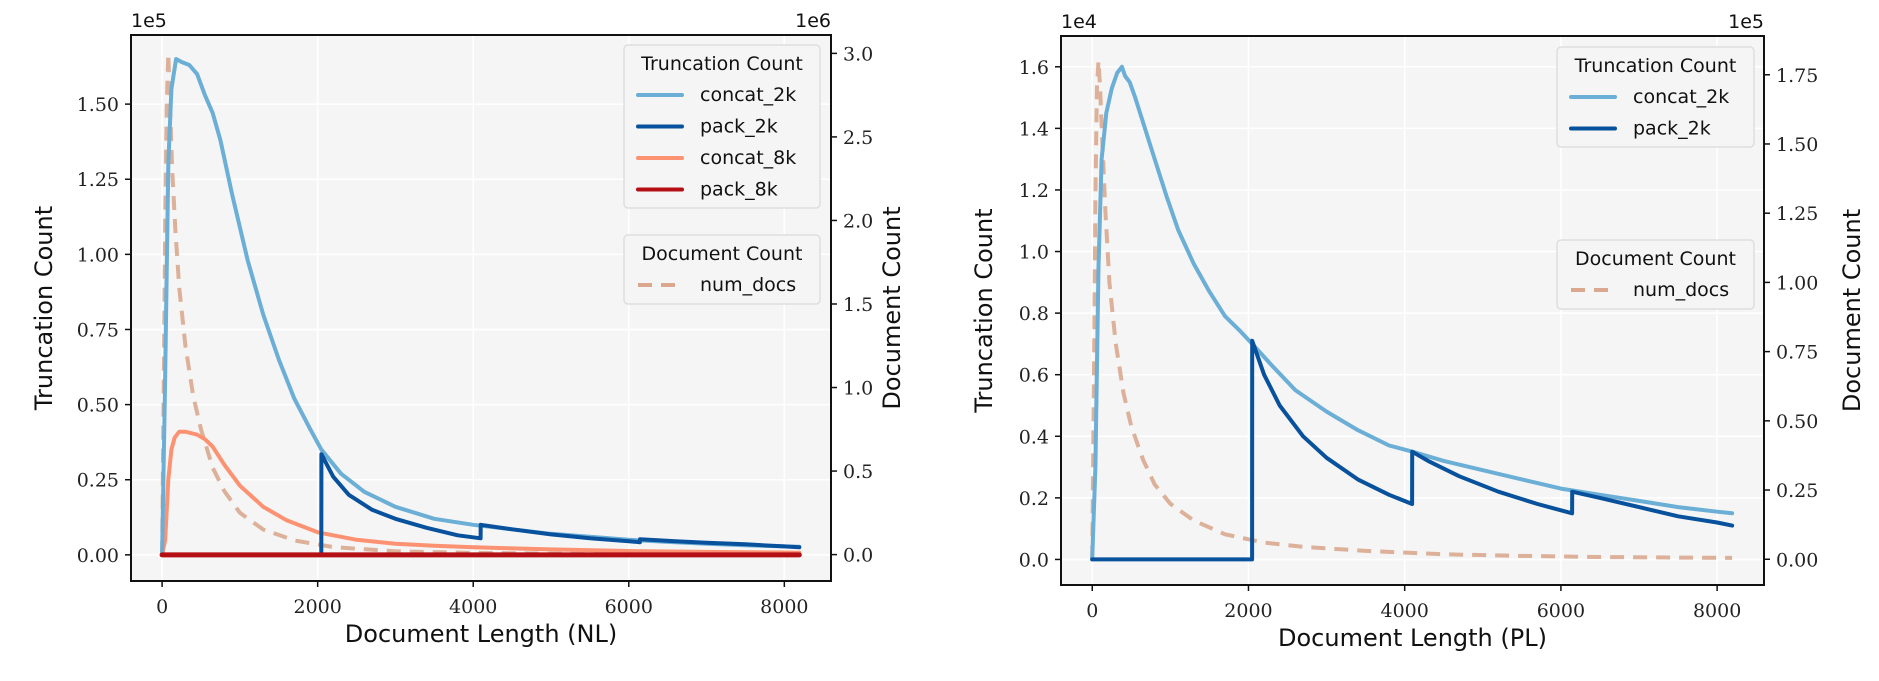  I want to click on y2-tick-label: 1.50, so click(1797, 145).